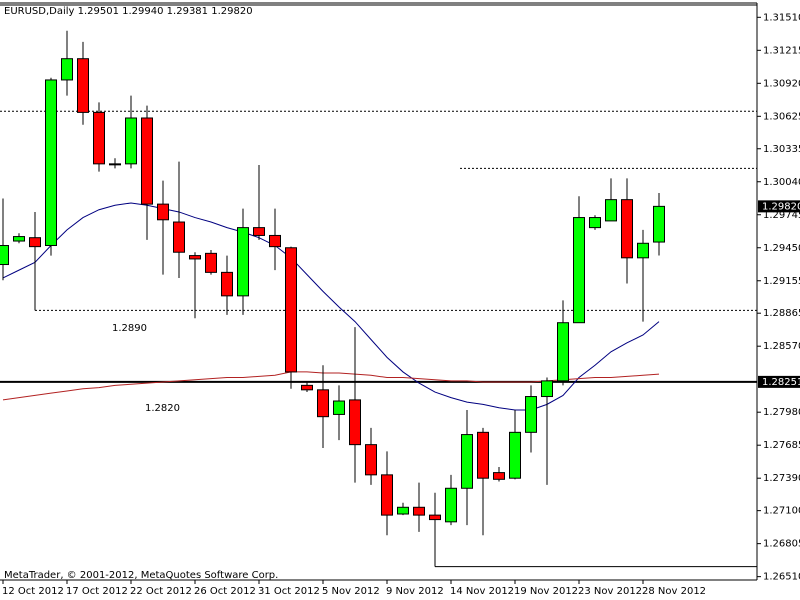 This screenshot has width=800, height=600. What do you see at coordinates (33, 591) in the screenshot?
I see `x-tick-label: 12 Oct 2012` at bounding box center [33, 591].